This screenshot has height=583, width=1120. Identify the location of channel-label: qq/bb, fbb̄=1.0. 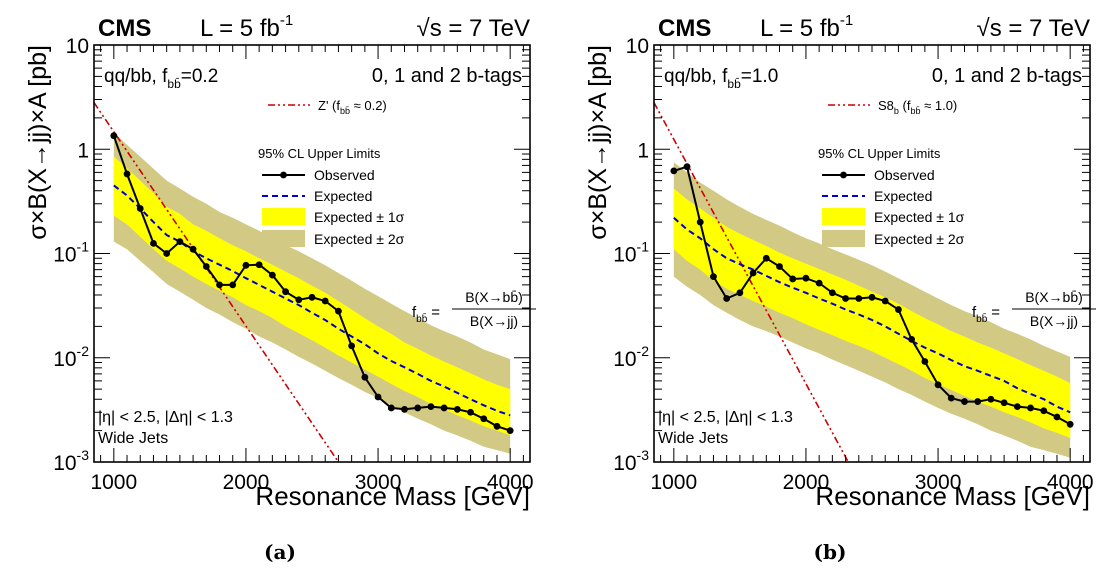
(721, 78).